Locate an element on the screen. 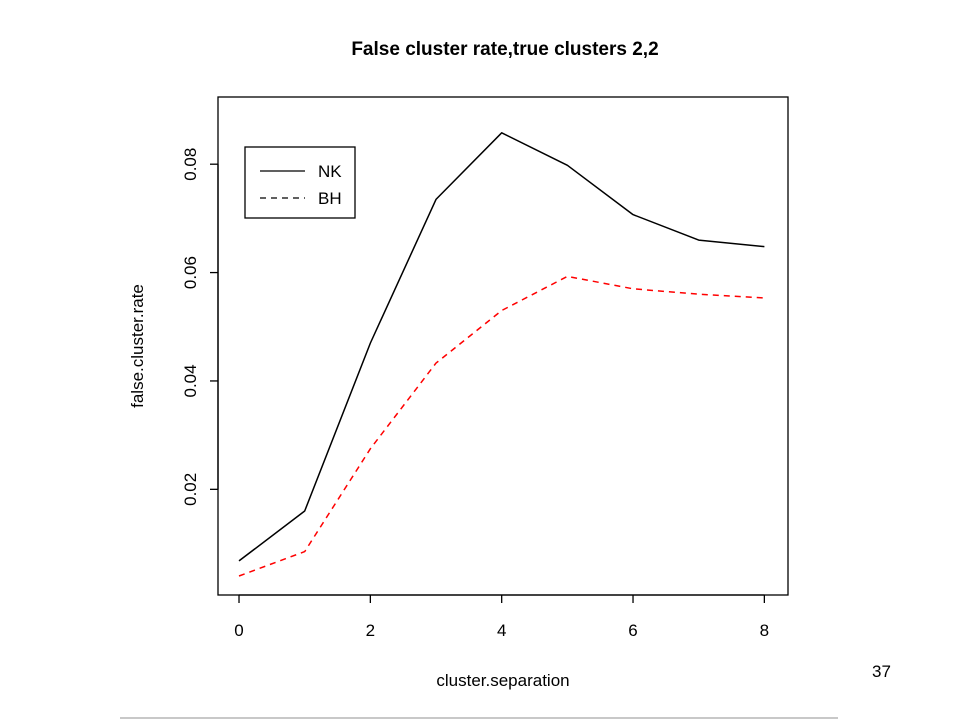 Image resolution: width=960 pixels, height=720 pixels. legend-box is located at coordinates (300, 182).